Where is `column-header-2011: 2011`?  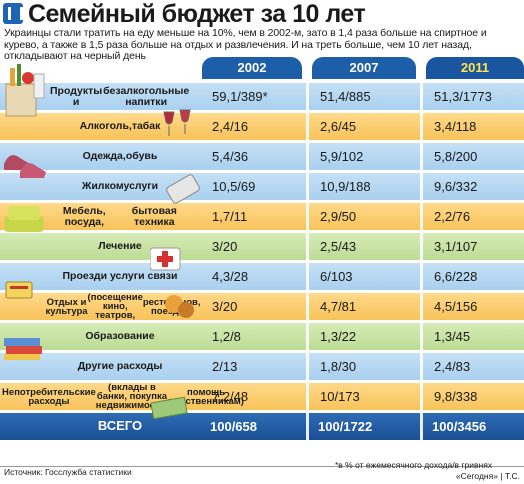 column-header-2011: 2011 is located at coordinates (475, 68).